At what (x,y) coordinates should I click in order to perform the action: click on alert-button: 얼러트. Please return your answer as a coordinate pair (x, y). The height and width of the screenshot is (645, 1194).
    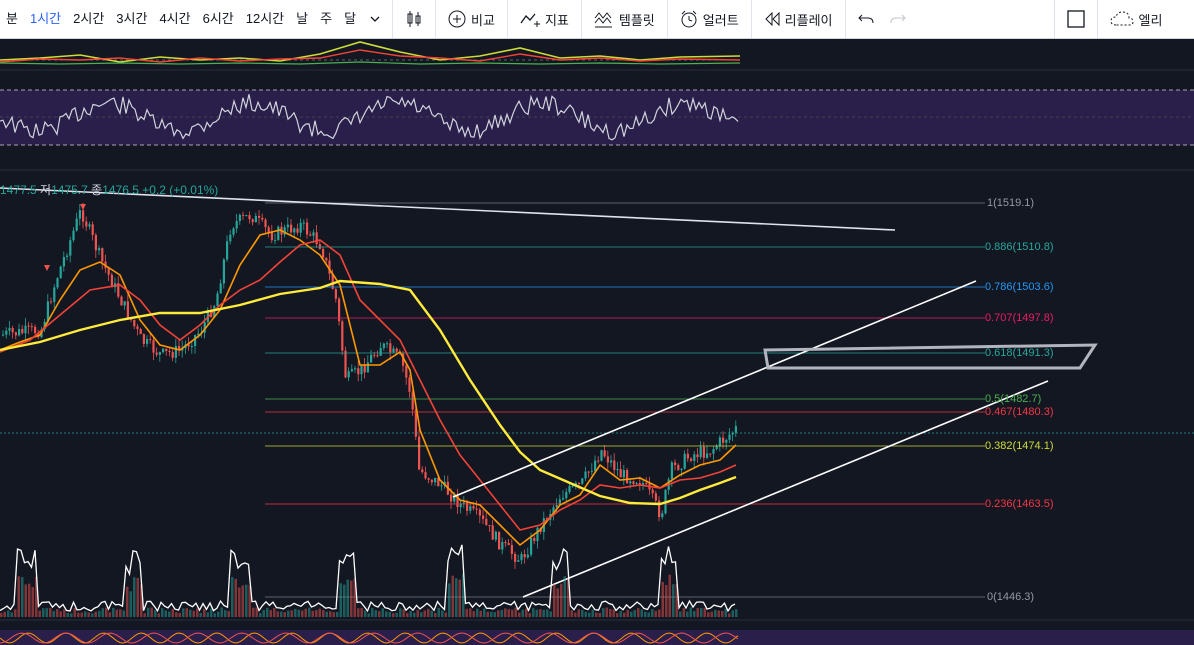
    Looking at the image, I should click on (709, 19).